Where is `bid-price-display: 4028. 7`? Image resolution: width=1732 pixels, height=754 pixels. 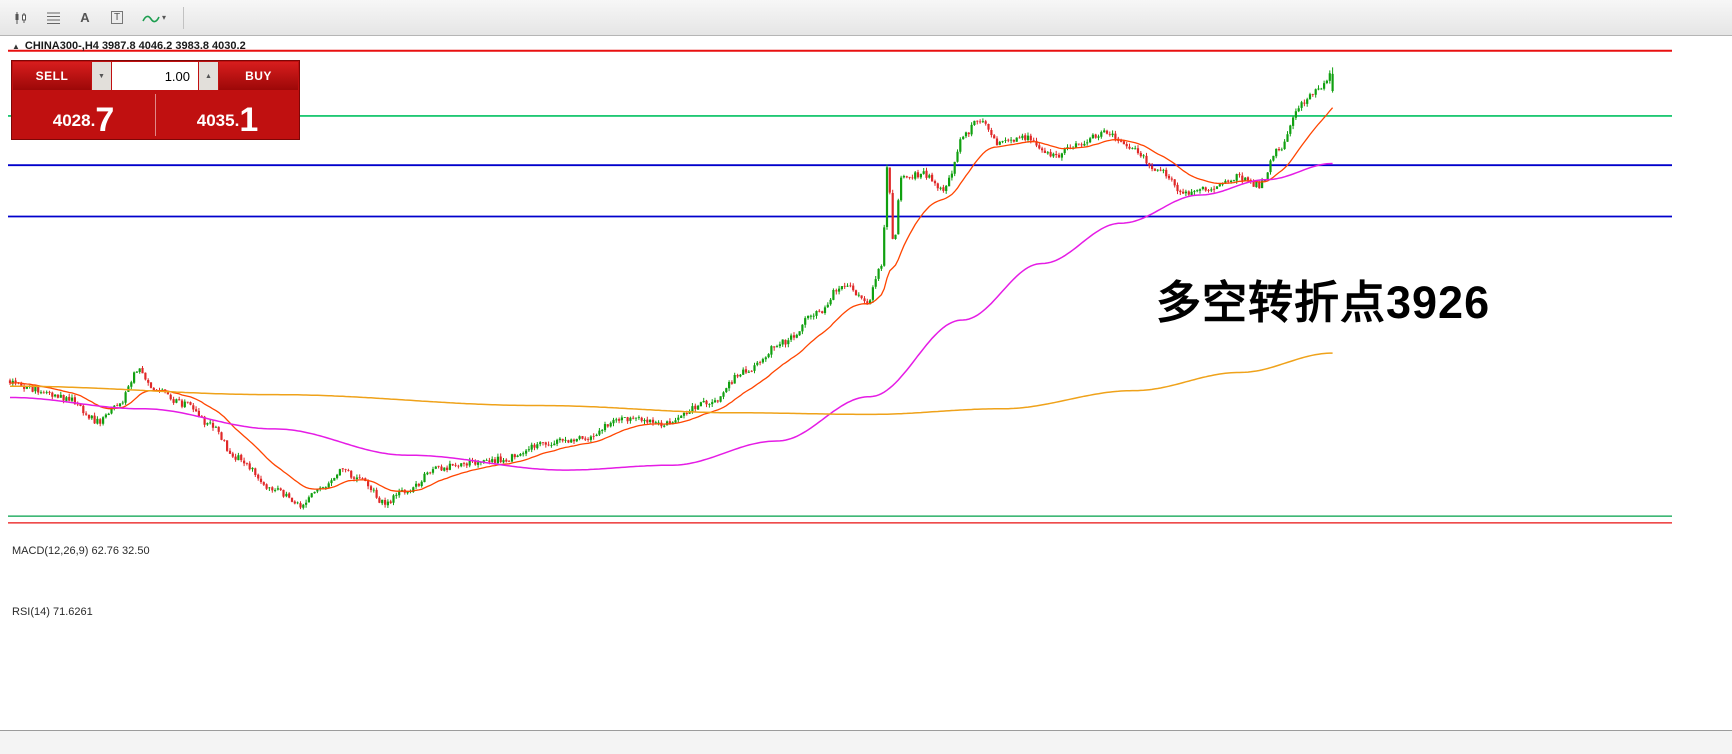
bid-price-display: 4028. 7 is located at coordinates (83, 115).